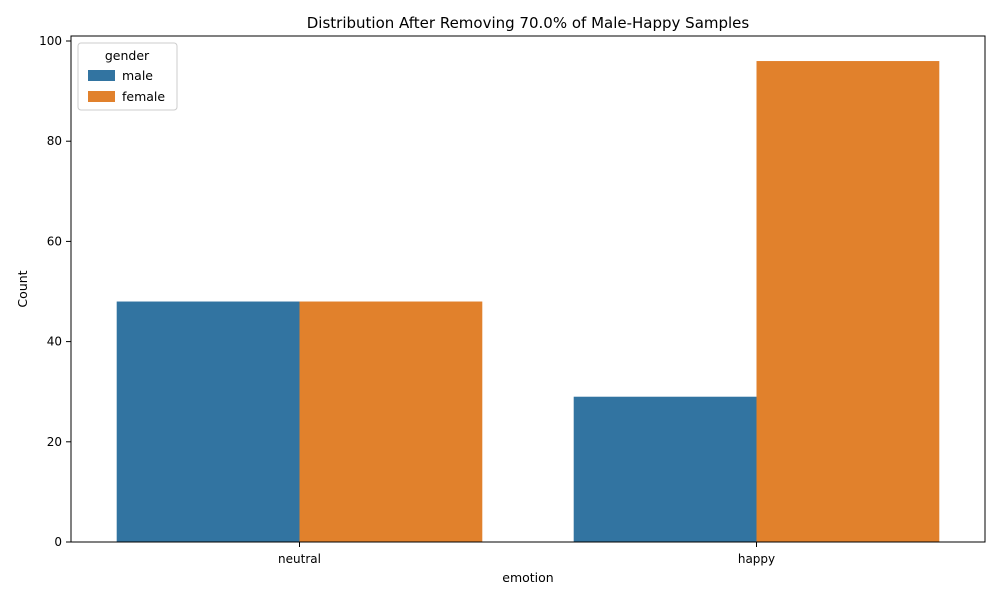  I want to click on legend-title: gender, so click(127, 55).